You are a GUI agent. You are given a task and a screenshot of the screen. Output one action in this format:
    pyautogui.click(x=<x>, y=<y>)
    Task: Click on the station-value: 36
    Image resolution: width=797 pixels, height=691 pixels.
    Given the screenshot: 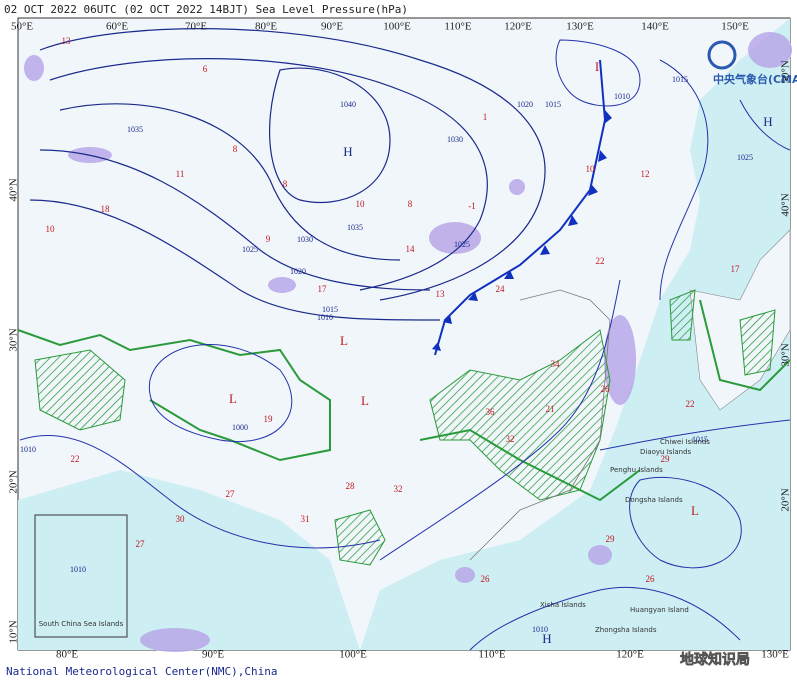 What is the action you would take?
    pyautogui.click(x=491, y=412)
    